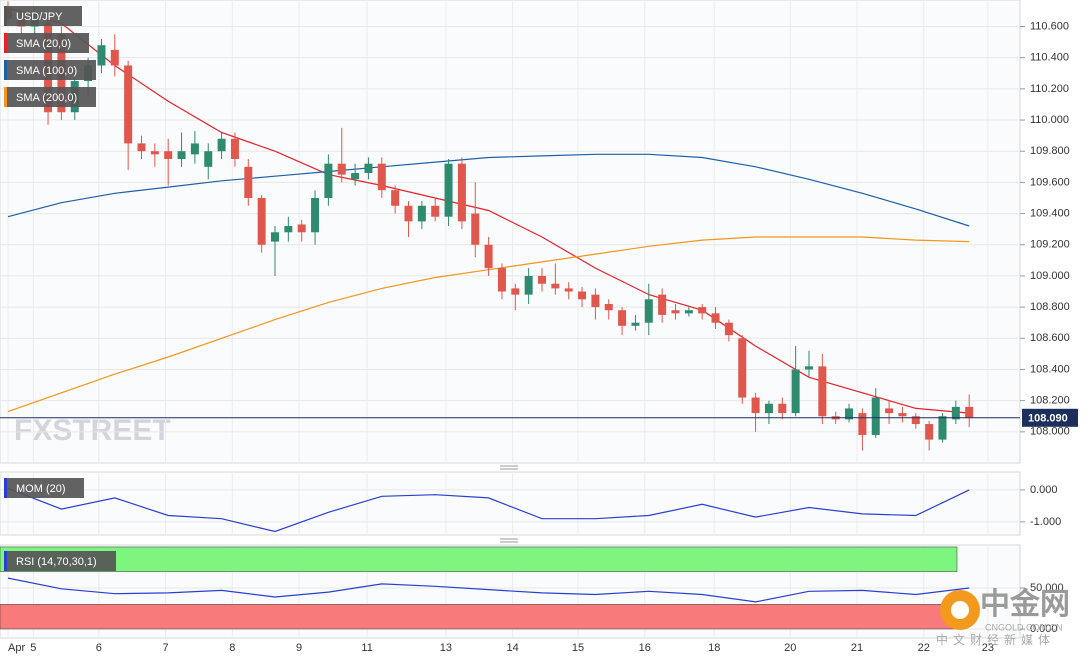 The height and width of the screenshot is (659, 1092). What do you see at coordinates (1049, 58) in the screenshot?
I see `y-tick-label: 110.400` at bounding box center [1049, 58].